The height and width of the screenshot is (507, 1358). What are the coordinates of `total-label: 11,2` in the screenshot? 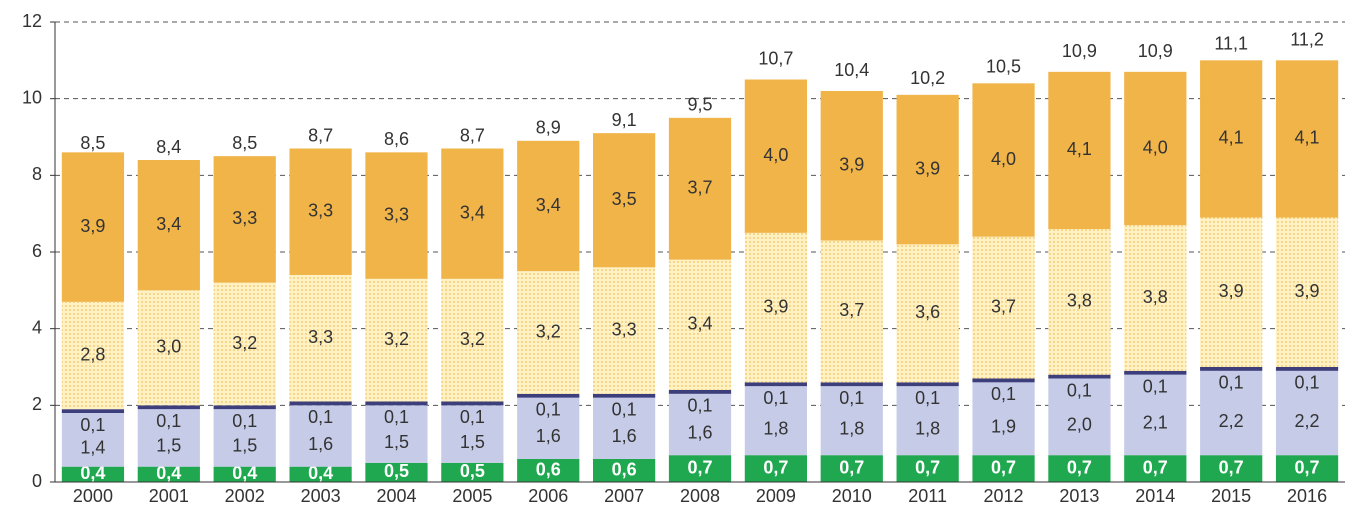 It's located at (1307, 39).